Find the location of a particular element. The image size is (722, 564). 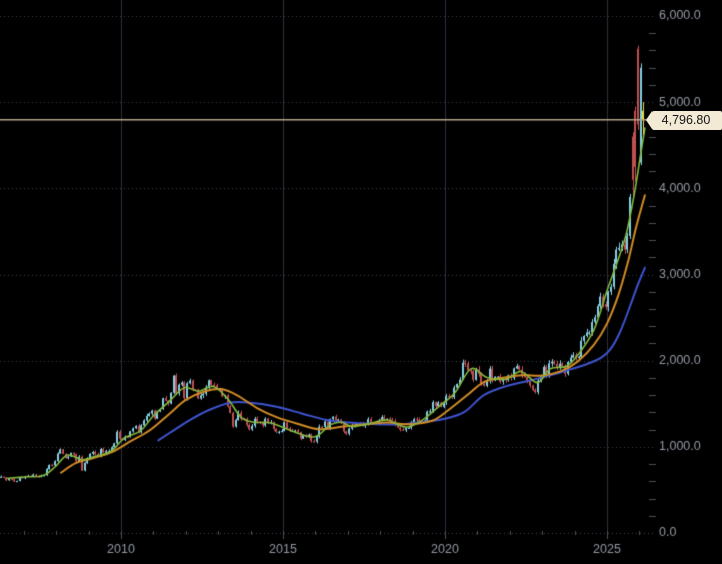

last-price-tag: 4,796.80 is located at coordinates (684, 120).